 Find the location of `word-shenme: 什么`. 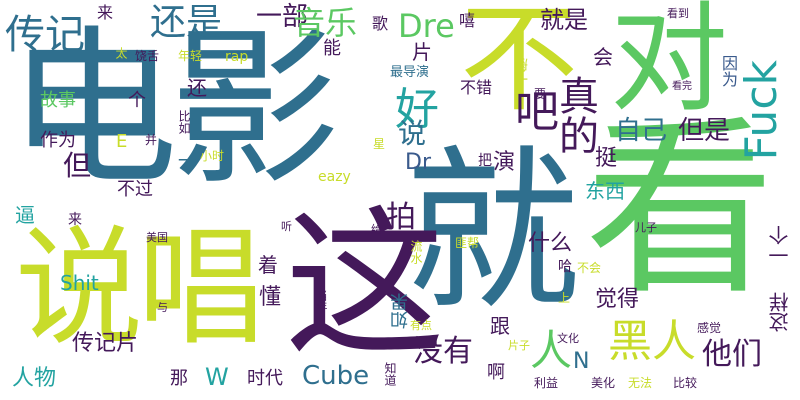

word-shenme: 什么 is located at coordinates (550, 243).